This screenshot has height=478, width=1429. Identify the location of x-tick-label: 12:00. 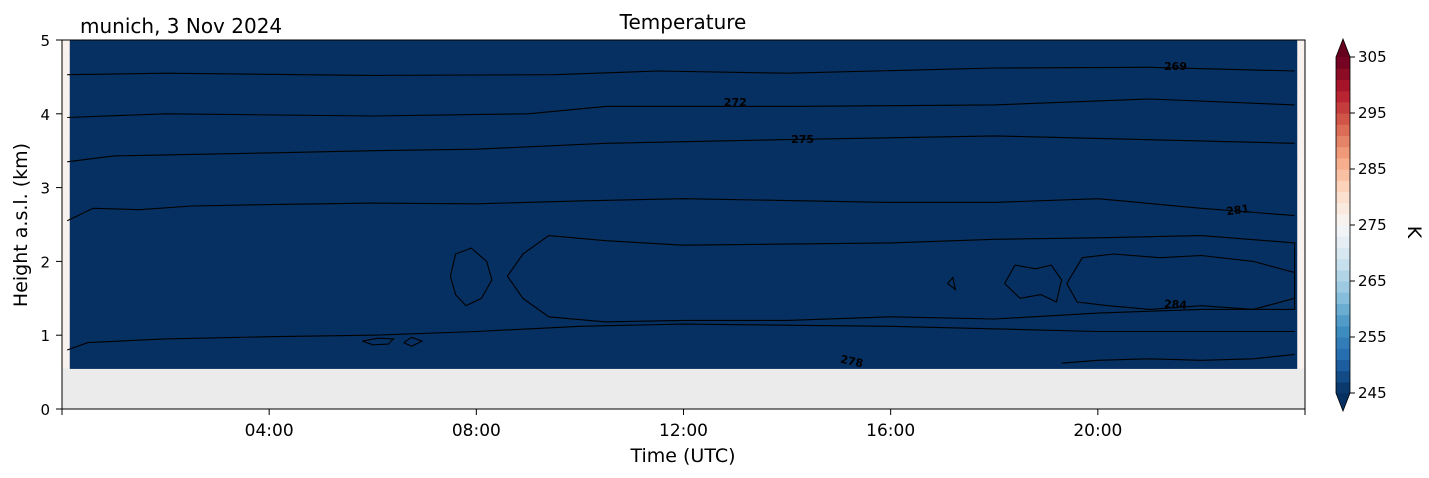
(683, 431).